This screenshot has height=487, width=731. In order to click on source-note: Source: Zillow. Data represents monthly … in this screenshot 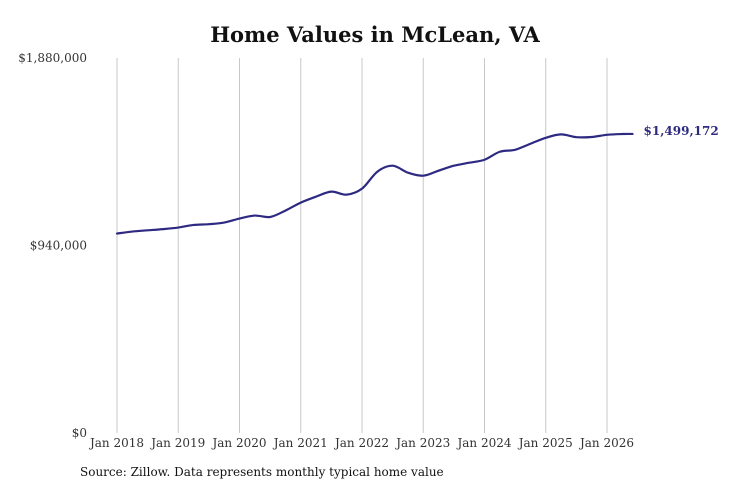, I will do `click(262, 472)`.